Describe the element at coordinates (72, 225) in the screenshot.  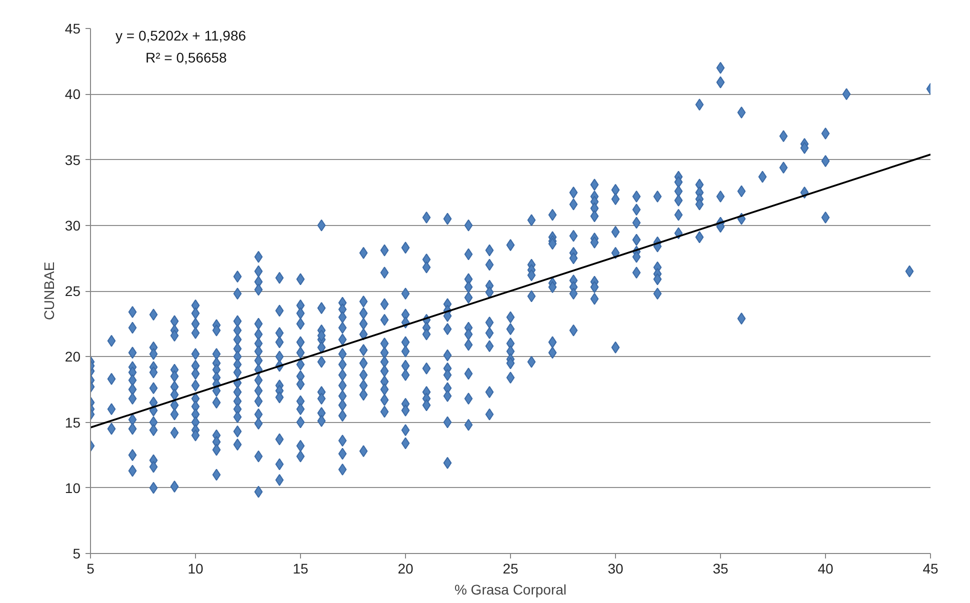
I see `y-tick-label: 30` at that location.